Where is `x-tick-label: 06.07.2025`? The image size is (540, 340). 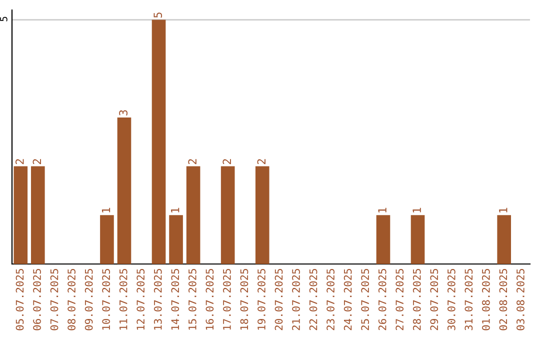
x-tick-label: 06.07.2025 is located at coordinates (37, 299).